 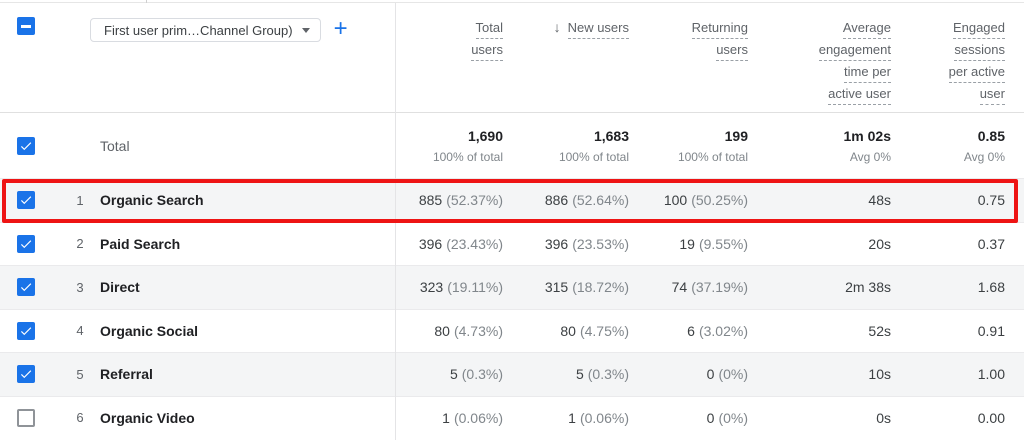 I want to click on metric-cell: 886 (52.64%), so click(x=586, y=200).